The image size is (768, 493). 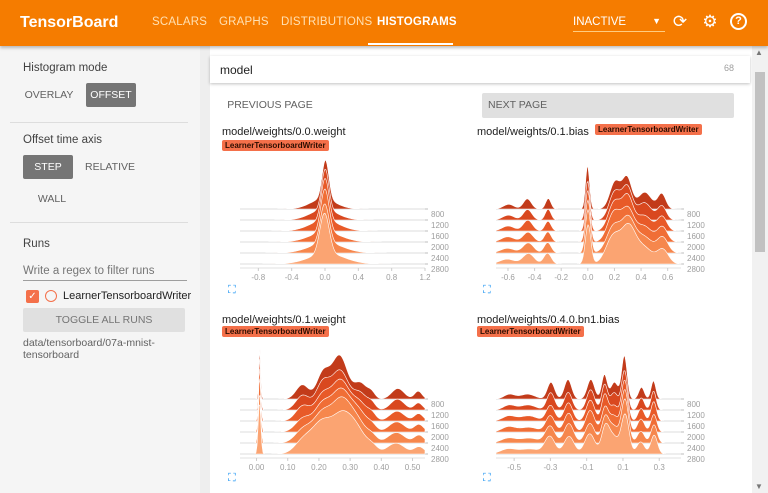 I want to click on x-tick-label: -0.8, so click(x=258, y=277).